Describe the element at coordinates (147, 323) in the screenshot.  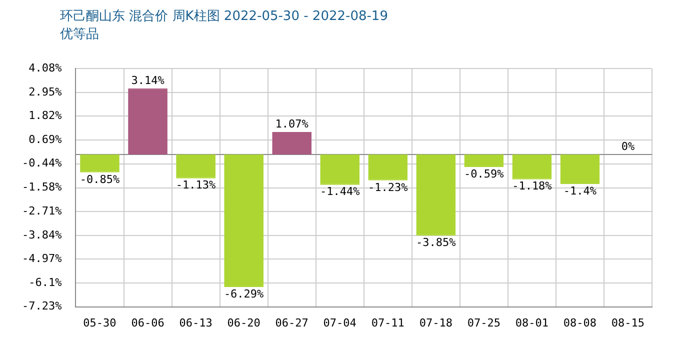
I see `x-tick-label: 06-06` at that location.